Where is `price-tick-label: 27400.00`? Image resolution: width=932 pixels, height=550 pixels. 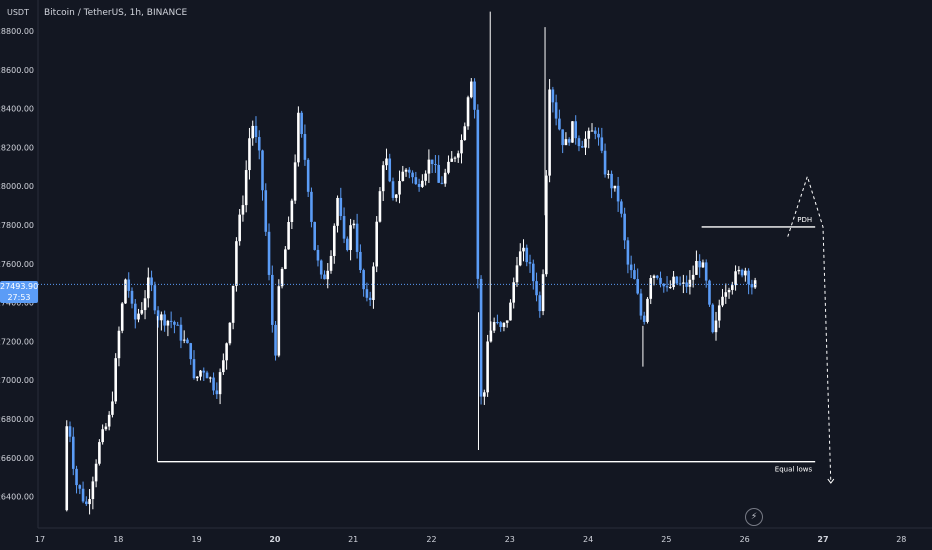
price-tick-label: 27400.00 is located at coordinates (17, 303).